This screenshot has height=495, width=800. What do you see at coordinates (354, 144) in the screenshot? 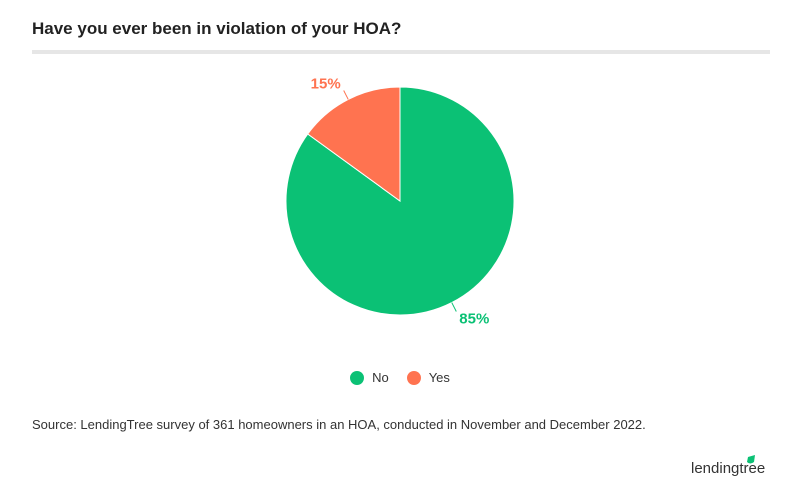
I see `pie-slice-yes` at bounding box center [354, 144].